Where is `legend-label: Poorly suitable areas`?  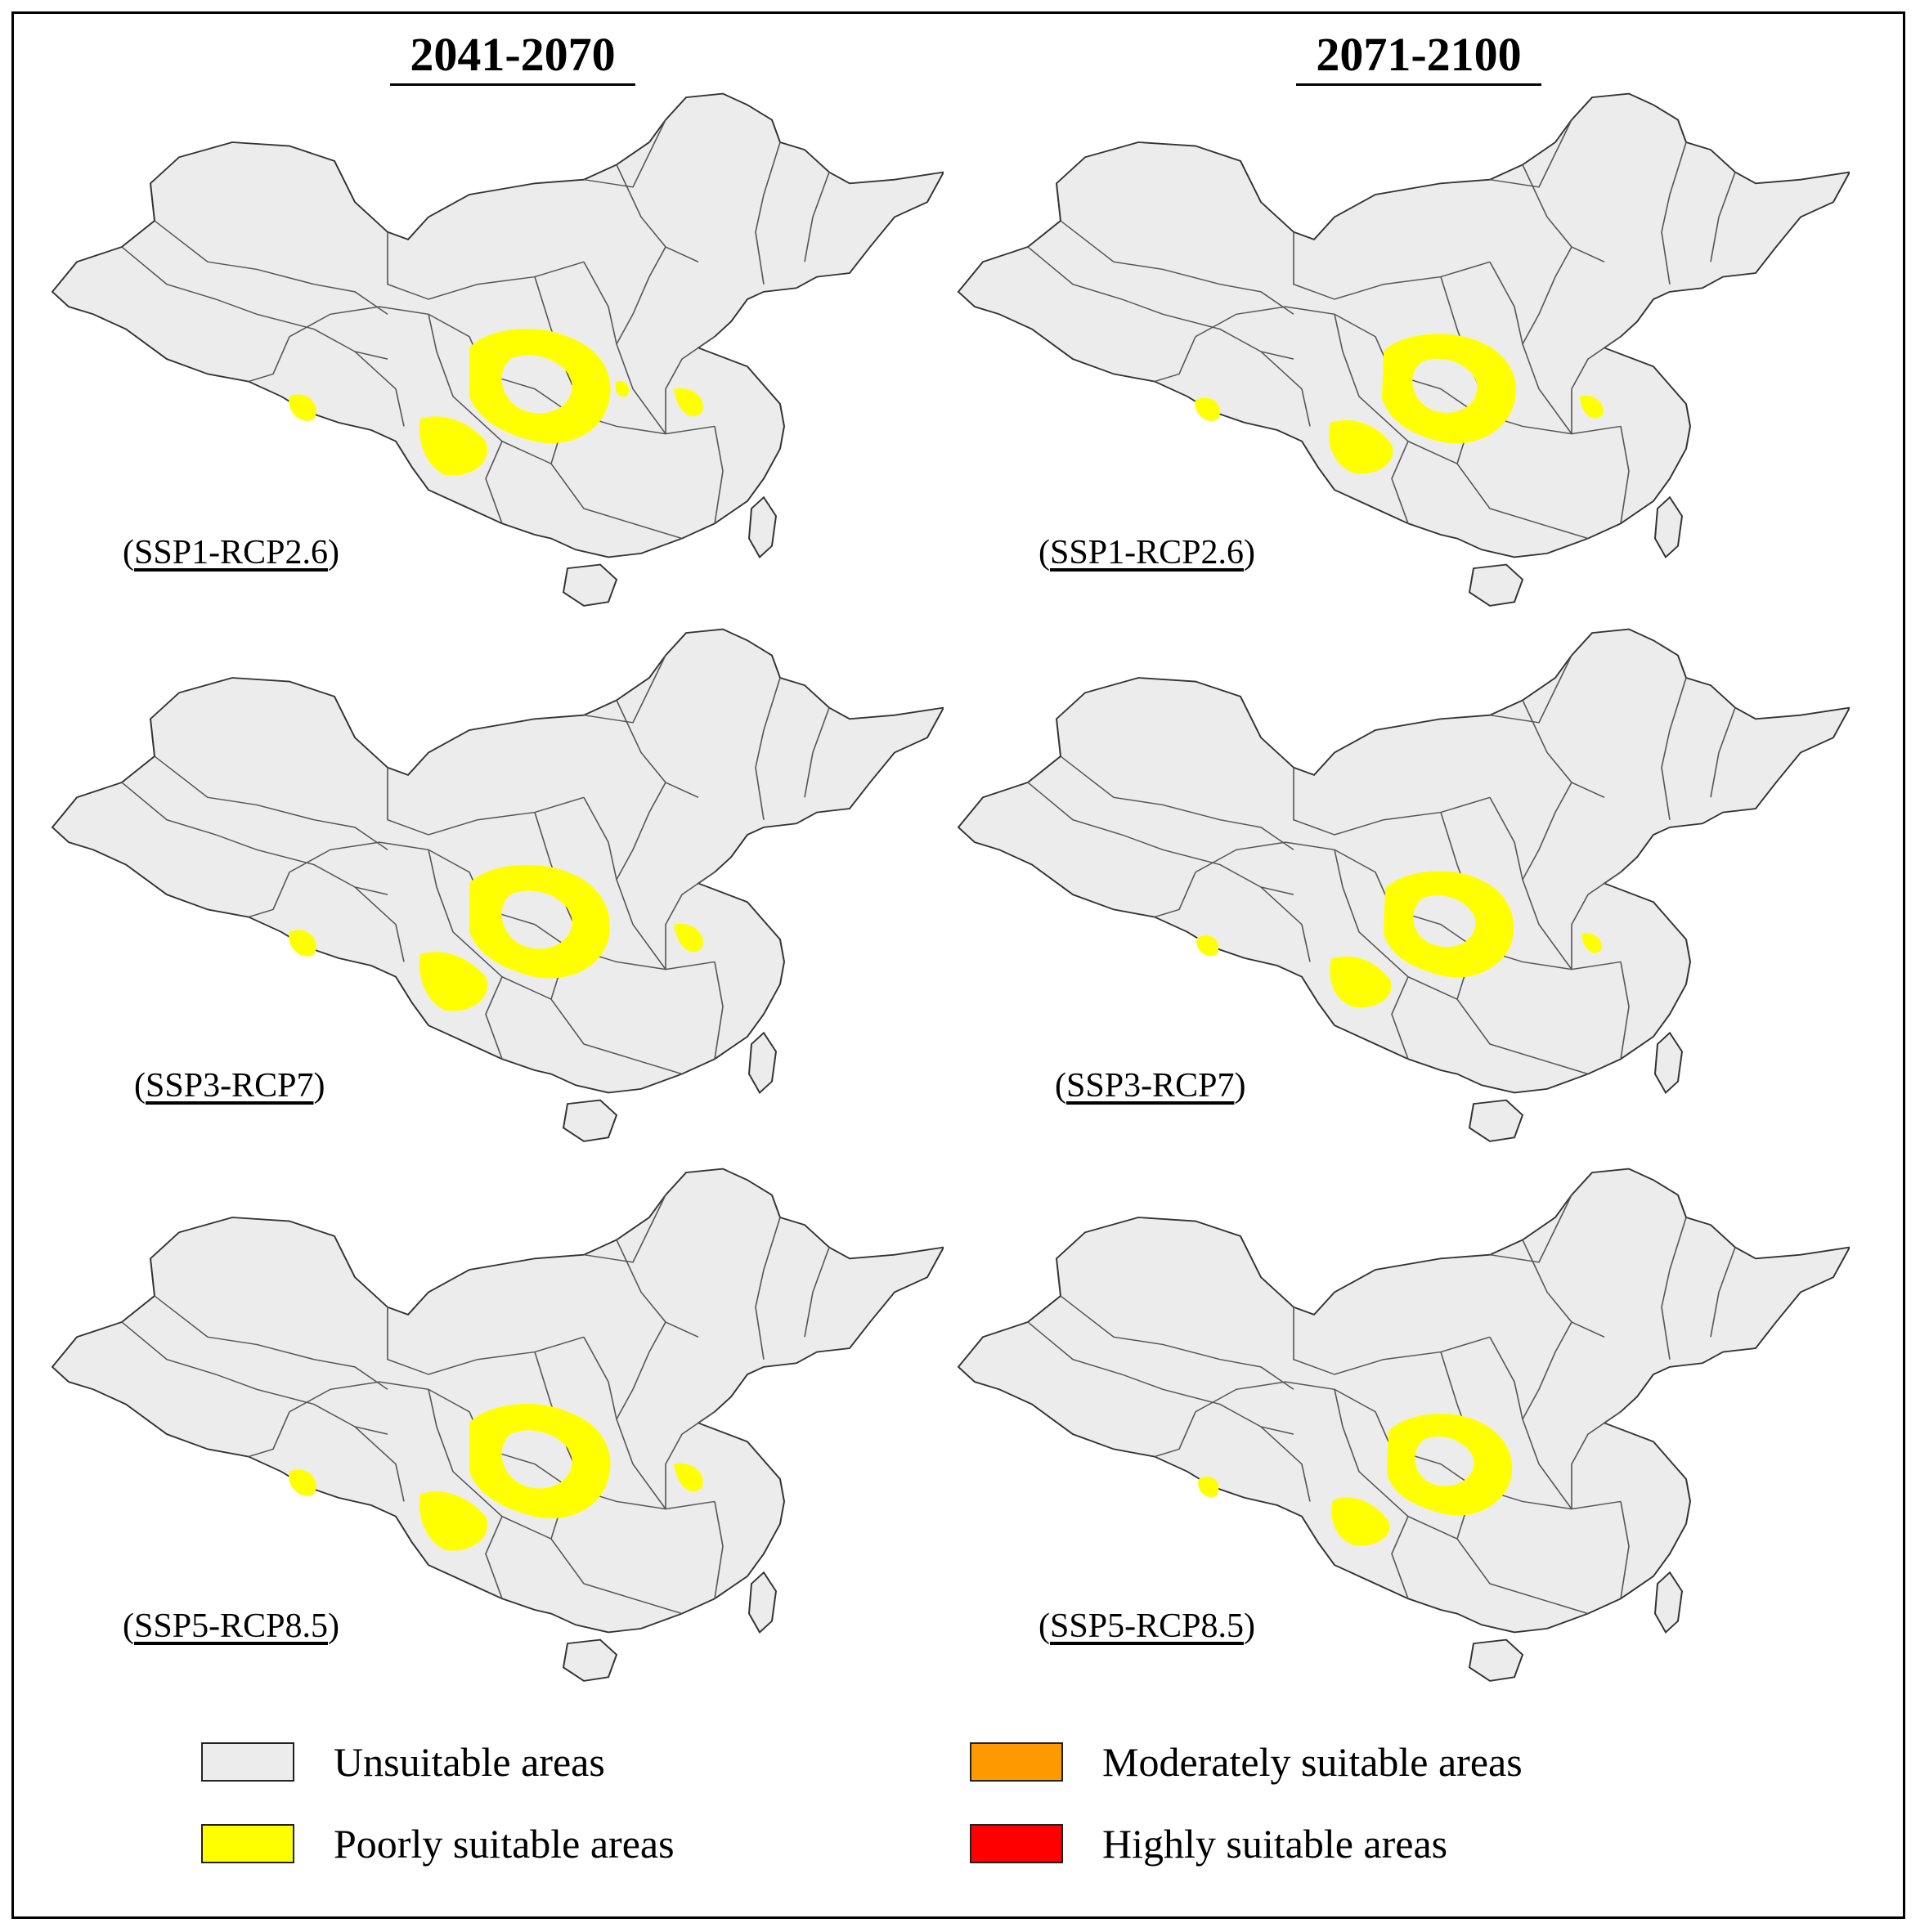
legend-label: Poorly suitable areas is located at coordinates (504, 1844).